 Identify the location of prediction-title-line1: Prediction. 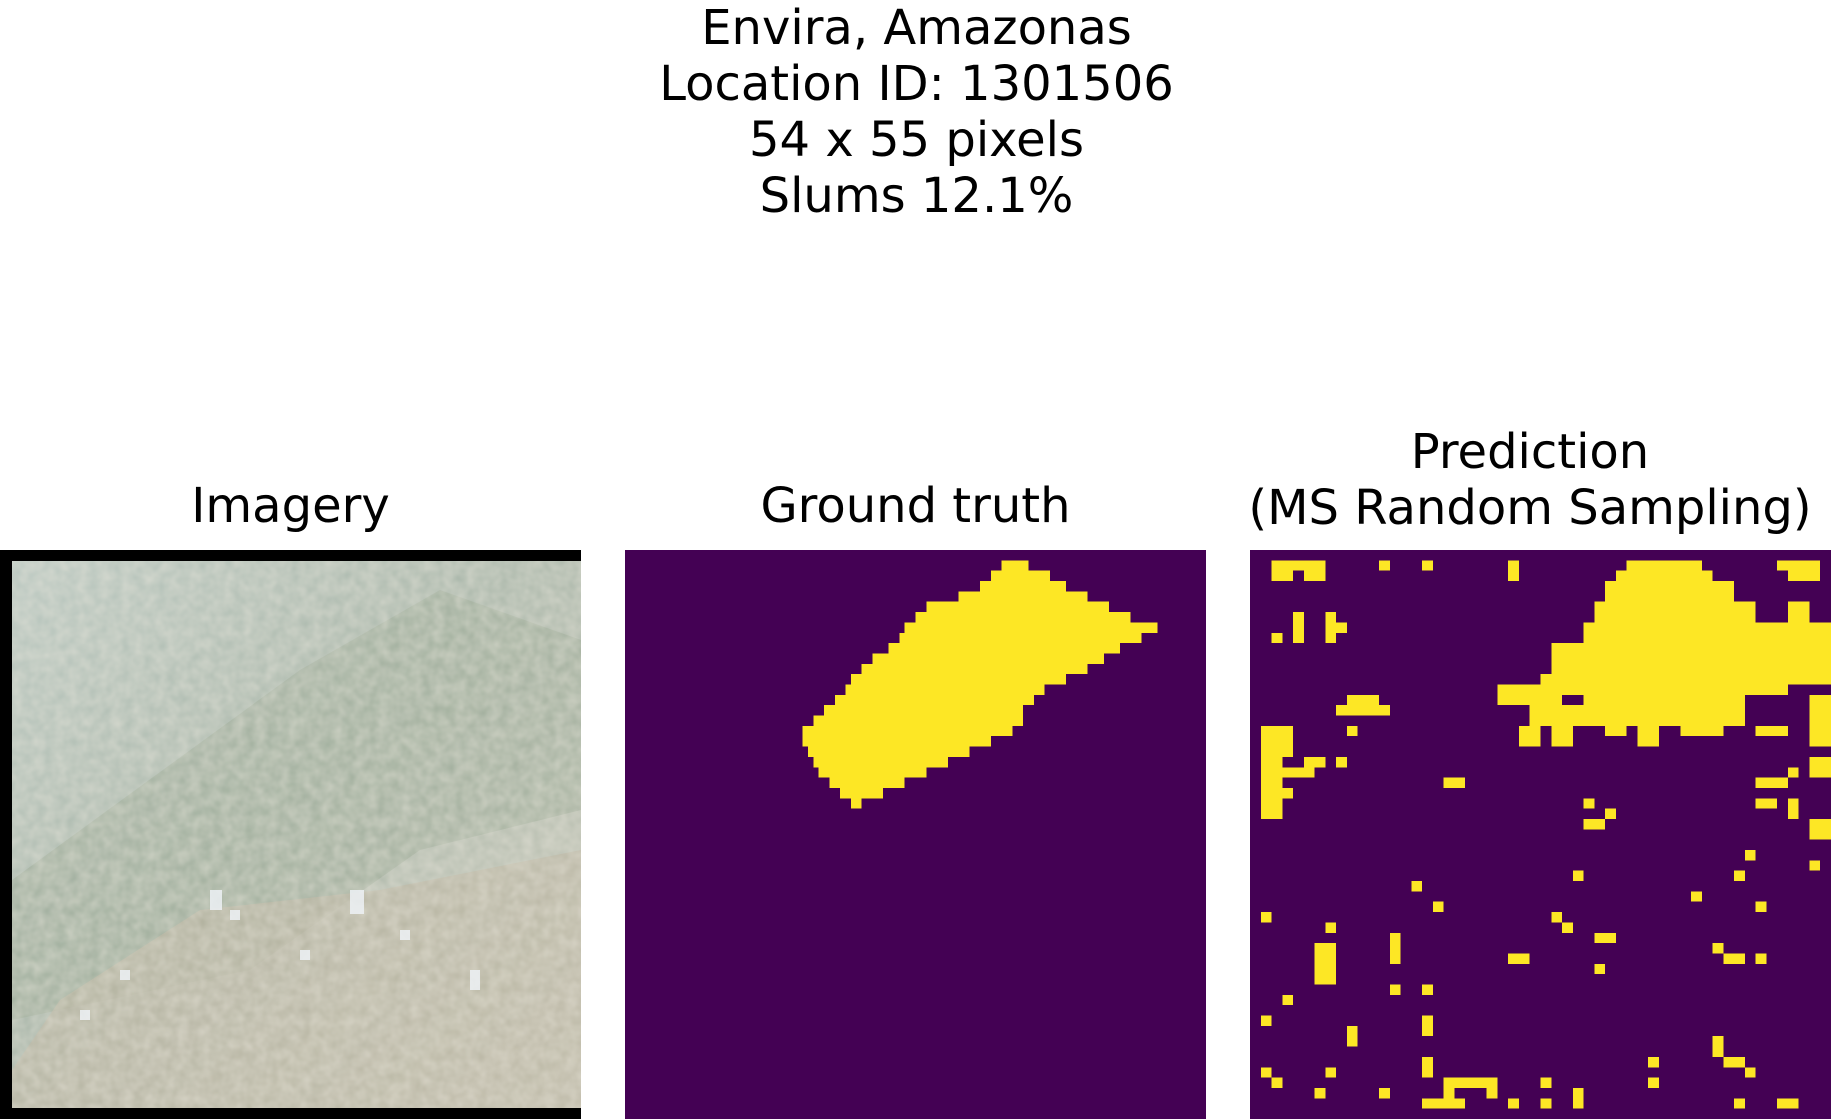
(1530, 452).